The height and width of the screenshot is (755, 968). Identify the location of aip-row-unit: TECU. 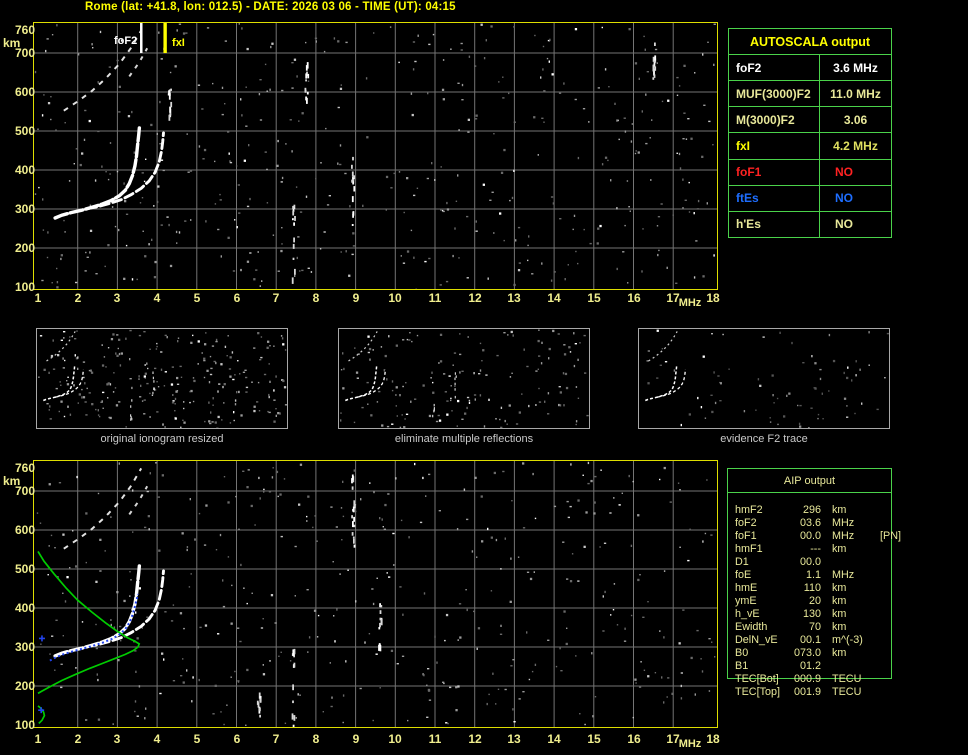
(847, 692).